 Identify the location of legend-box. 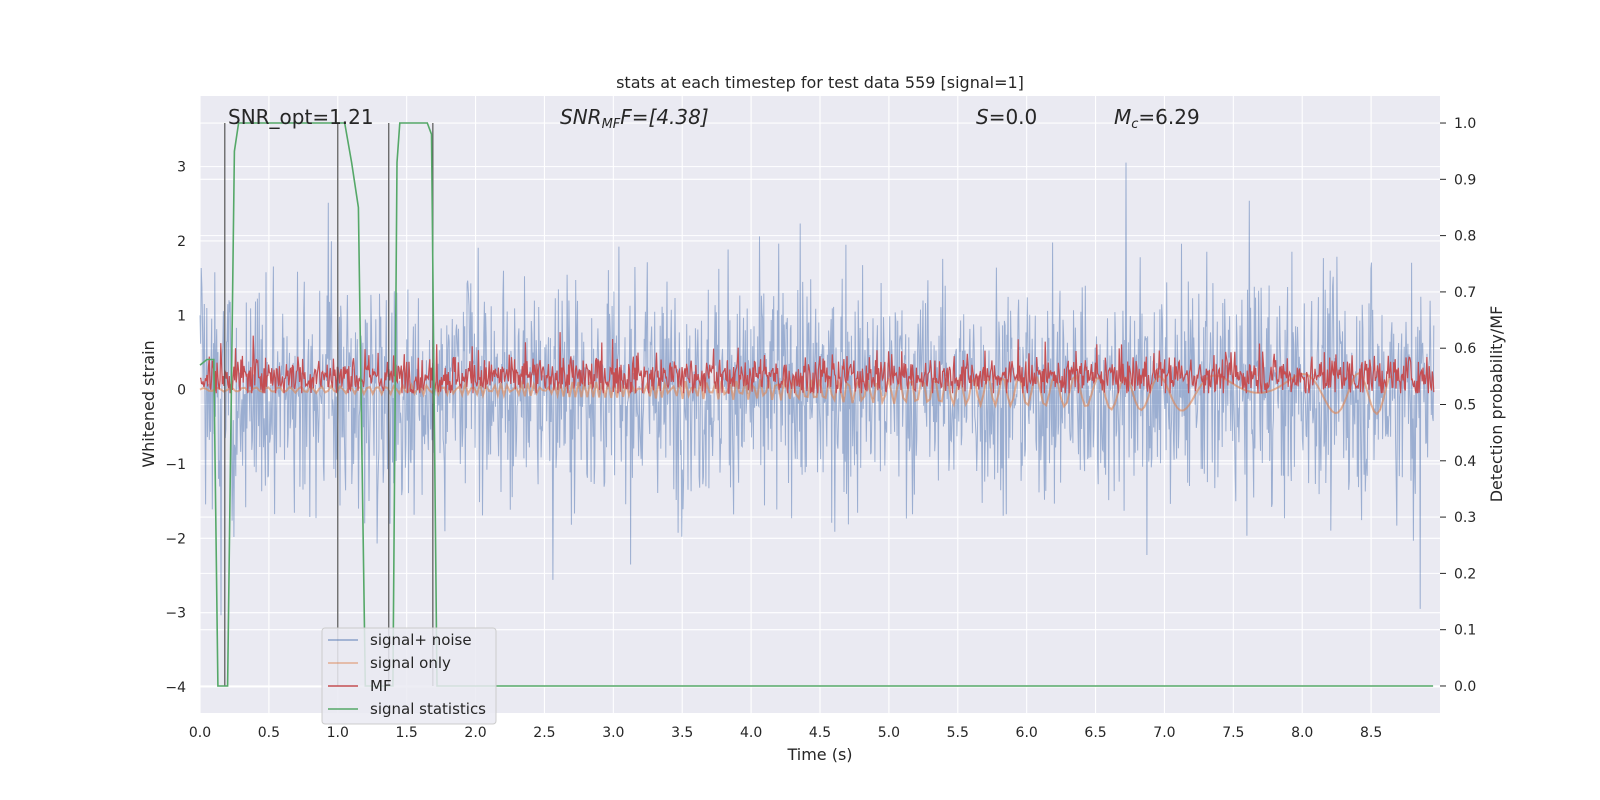
(409, 676).